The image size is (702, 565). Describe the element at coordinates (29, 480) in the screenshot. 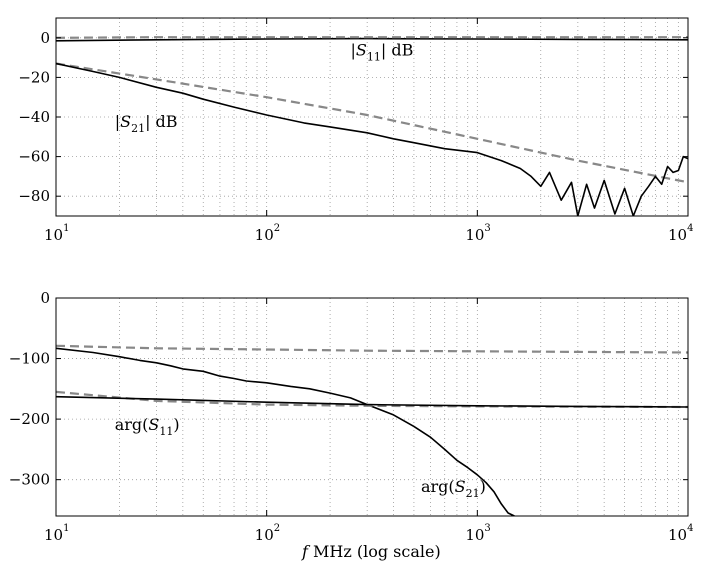

I see `y-tick-label: −300` at that location.